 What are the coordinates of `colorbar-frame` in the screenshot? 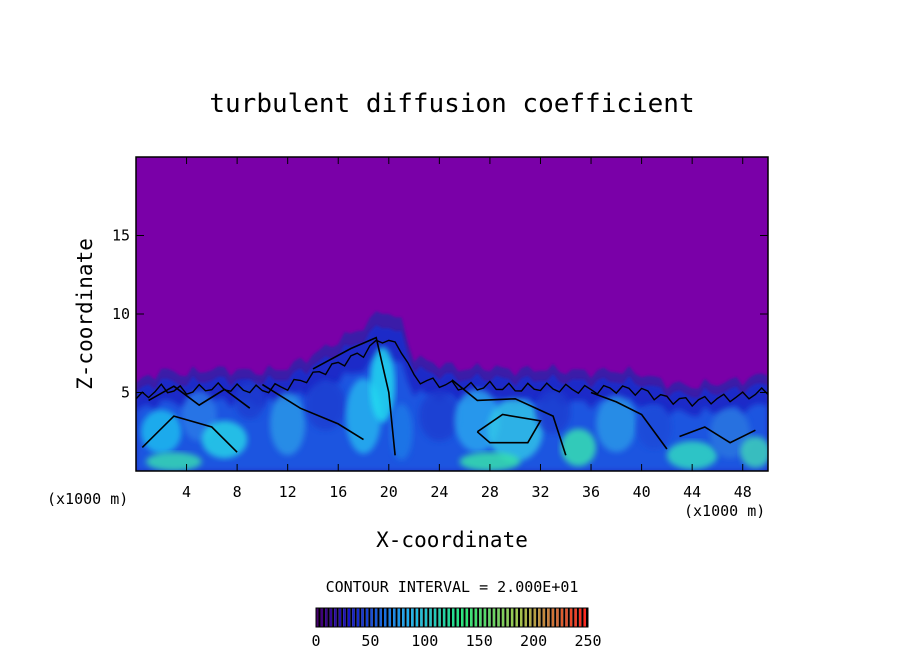 It's located at (452, 617).